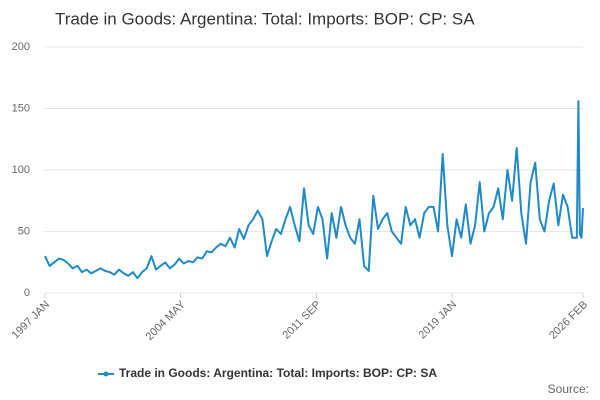 The image size is (600, 400). Describe the element at coordinates (24, 231) in the screenshot. I see `y-tick-label: 50` at that location.